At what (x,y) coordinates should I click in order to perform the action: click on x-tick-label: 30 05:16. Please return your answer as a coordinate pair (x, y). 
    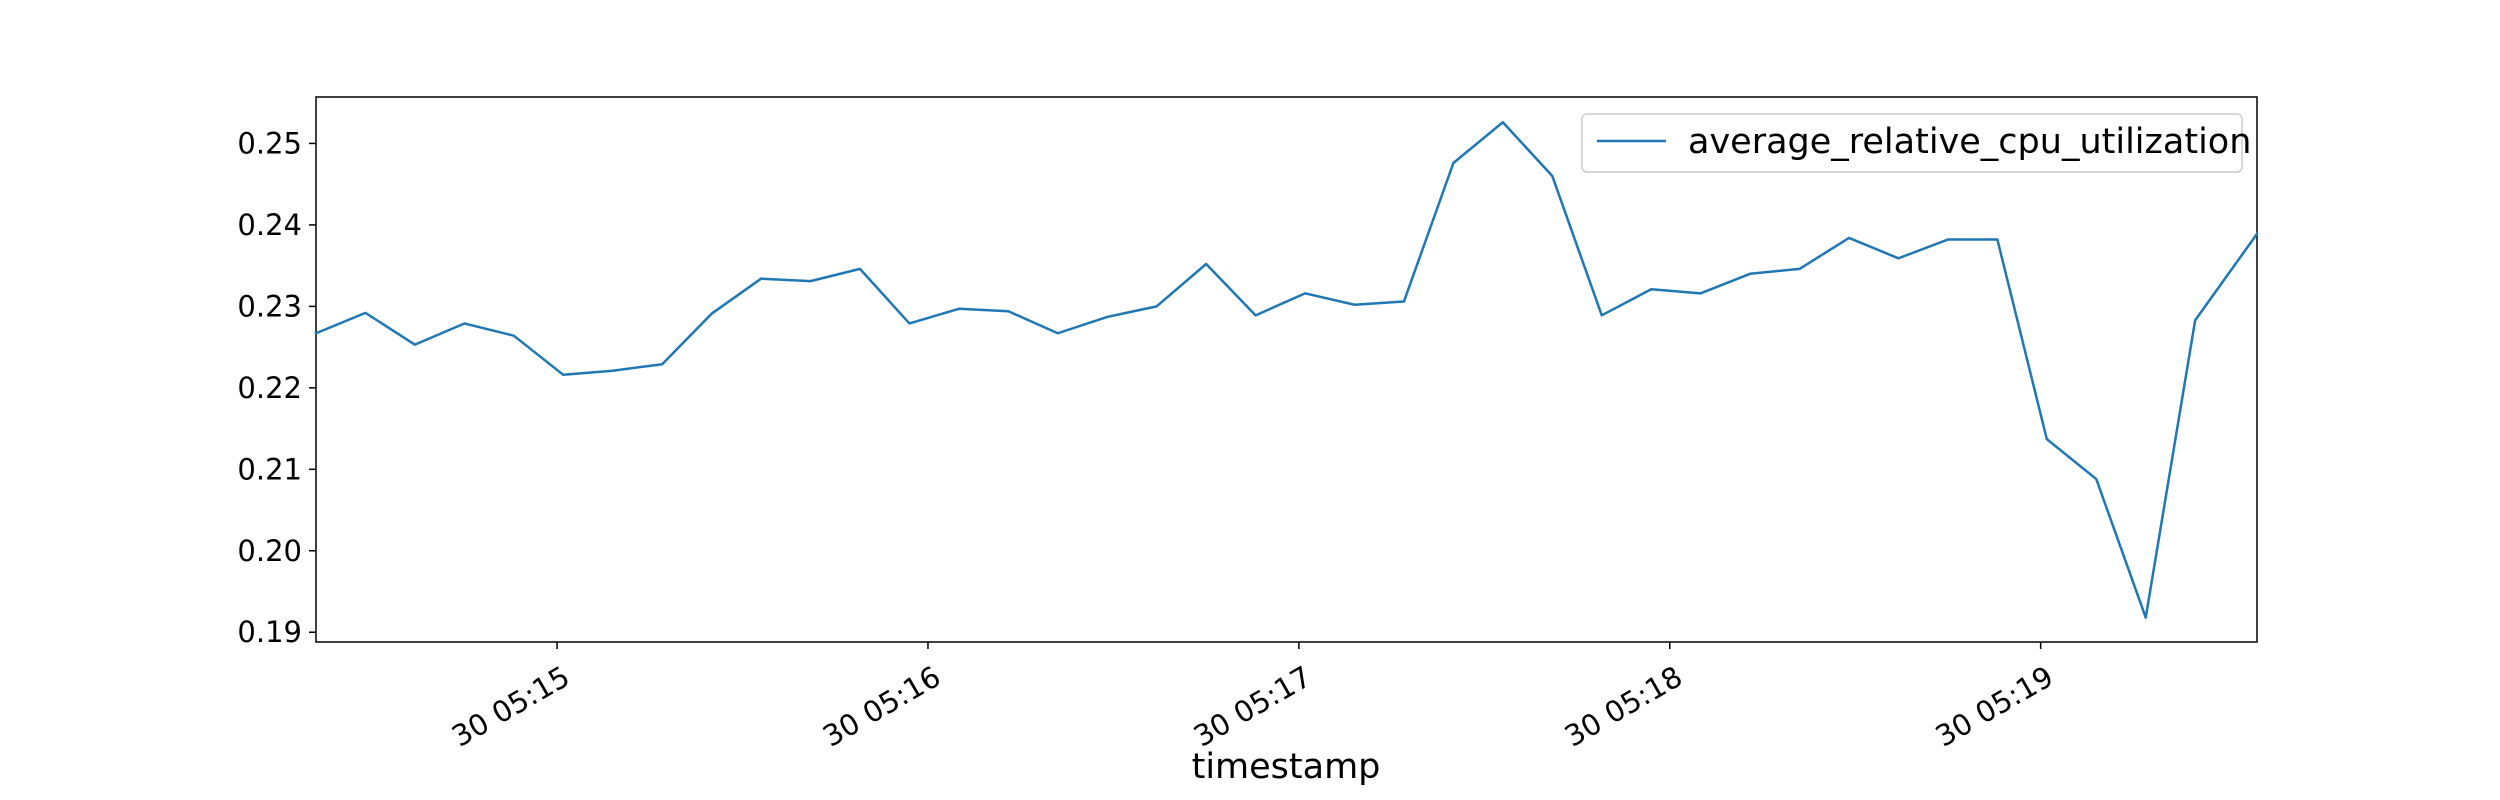
    Looking at the image, I should click on (881, 706).